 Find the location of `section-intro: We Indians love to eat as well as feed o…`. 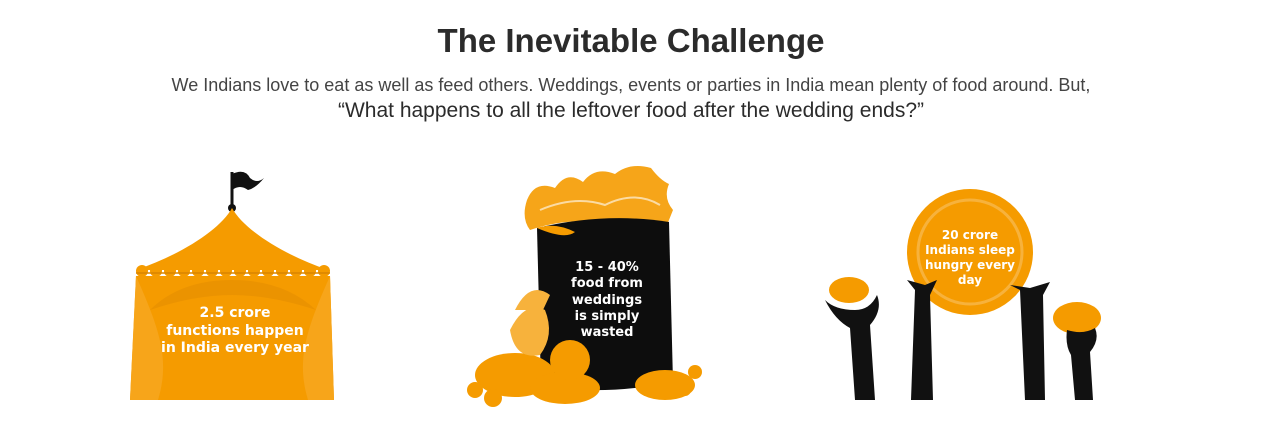

section-intro: We Indians love to eat as well as feed o… is located at coordinates (631, 85).